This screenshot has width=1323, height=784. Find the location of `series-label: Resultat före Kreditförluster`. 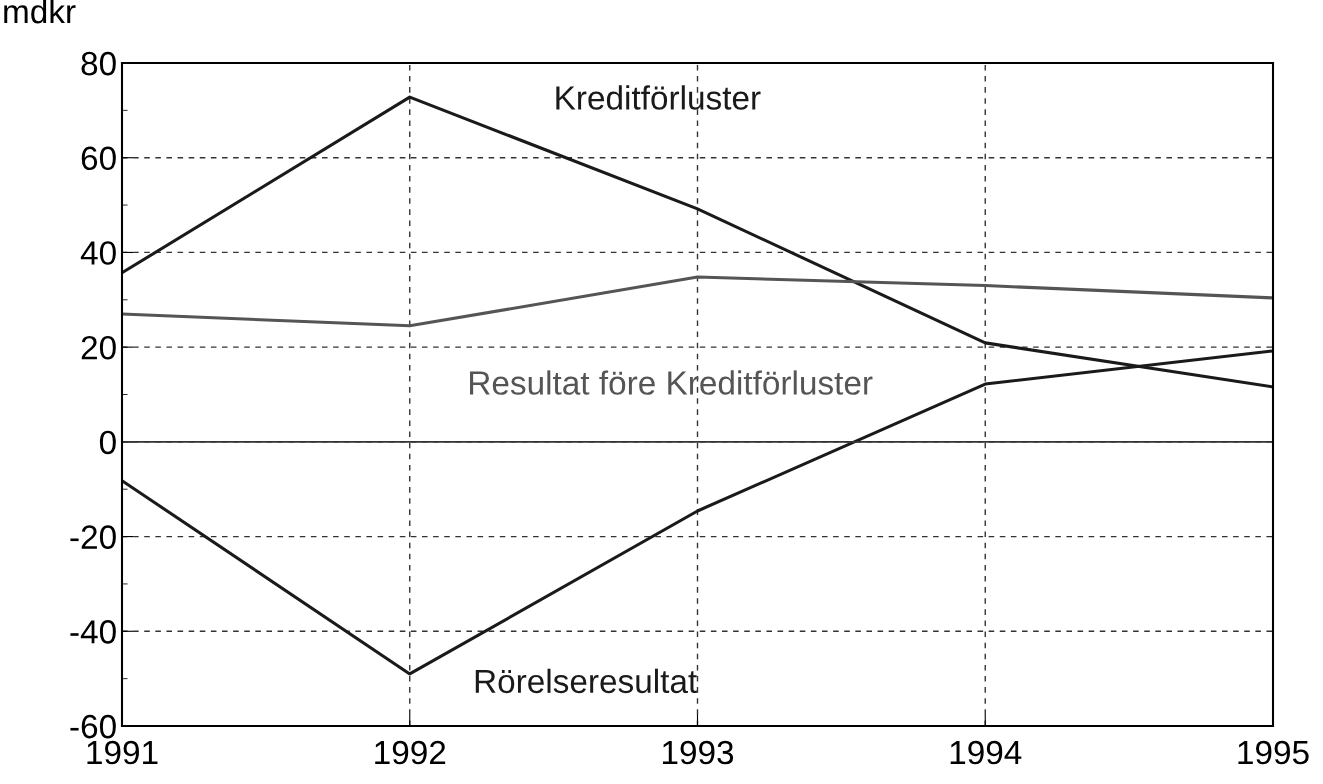

series-label: Resultat före Kreditförluster is located at coordinates (671, 382).